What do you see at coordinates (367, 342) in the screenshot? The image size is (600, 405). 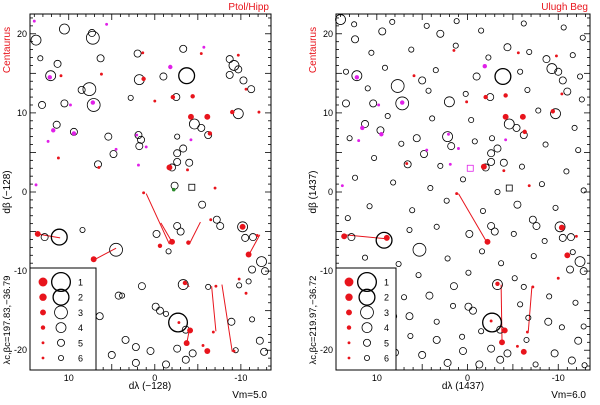 I see `legend-circle` at bounding box center [367, 342].